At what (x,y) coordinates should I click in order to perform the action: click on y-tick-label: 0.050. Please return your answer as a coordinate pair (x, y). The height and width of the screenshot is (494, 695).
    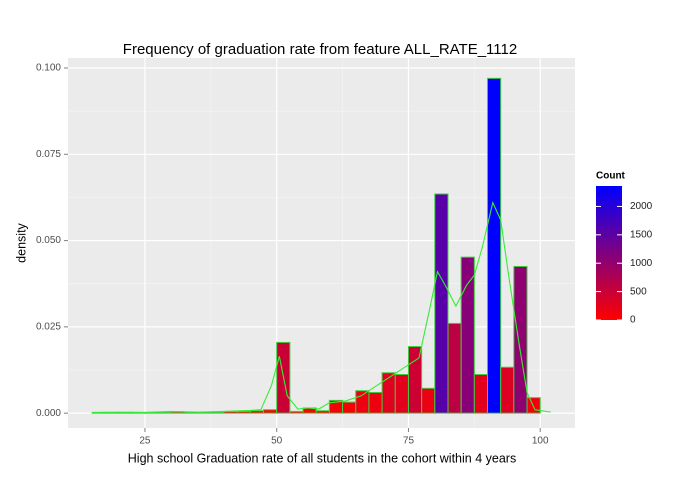
    Looking at the image, I should click on (48, 240).